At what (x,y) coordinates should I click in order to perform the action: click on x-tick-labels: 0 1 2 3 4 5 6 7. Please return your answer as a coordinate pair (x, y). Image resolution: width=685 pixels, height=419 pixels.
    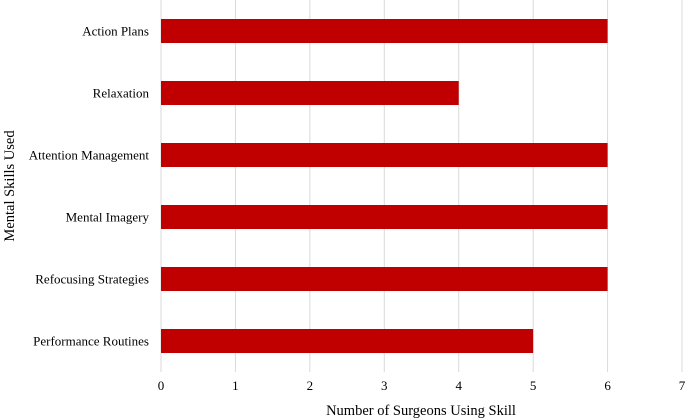
    Looking at the image, I should click on (421, 385).